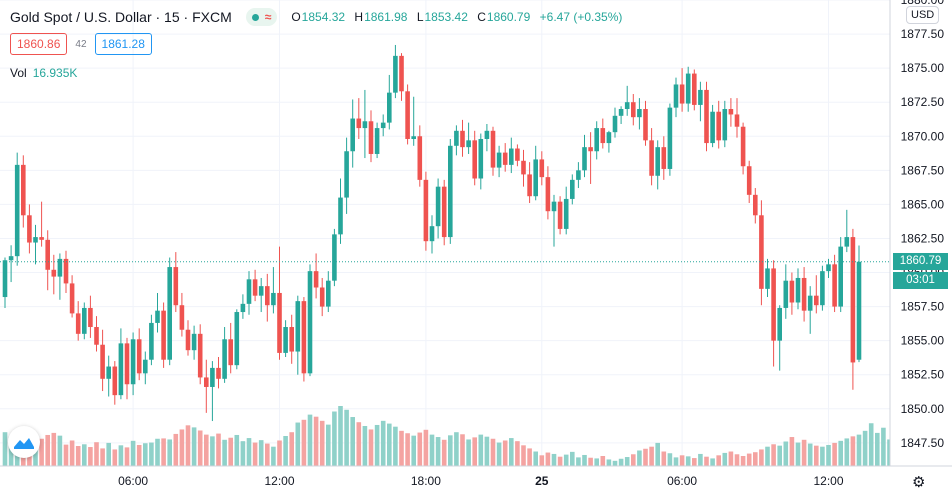 This screenshot has width=952, height=496. Describe the element at coordinates (919, 482) in the screenshot. I see `chart-settings-gear-icon: ⚙` at that location.